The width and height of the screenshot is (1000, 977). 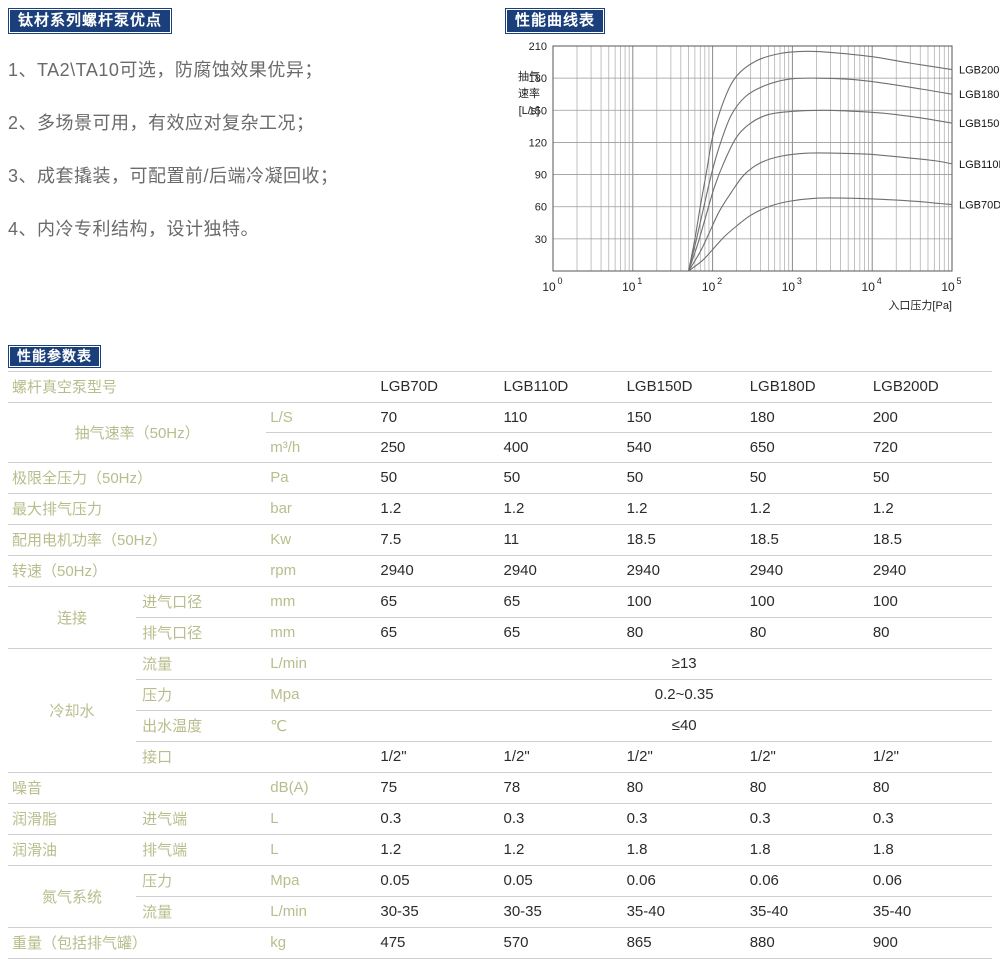 I want to click on table-row: 连接 进气口径 mm 65 65 100 100 100, so click(x=500, y=617).